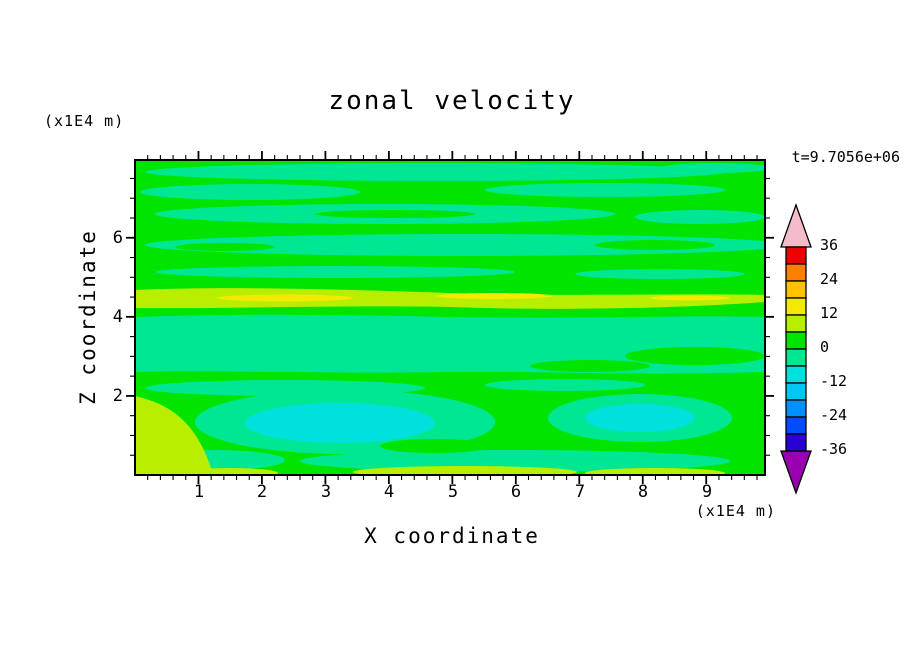 The height and width of the screenshot is (654, 904). Describe the element at coordinates (262, 492) in the screenshot. I see `x-tick-label: 2` at that location.